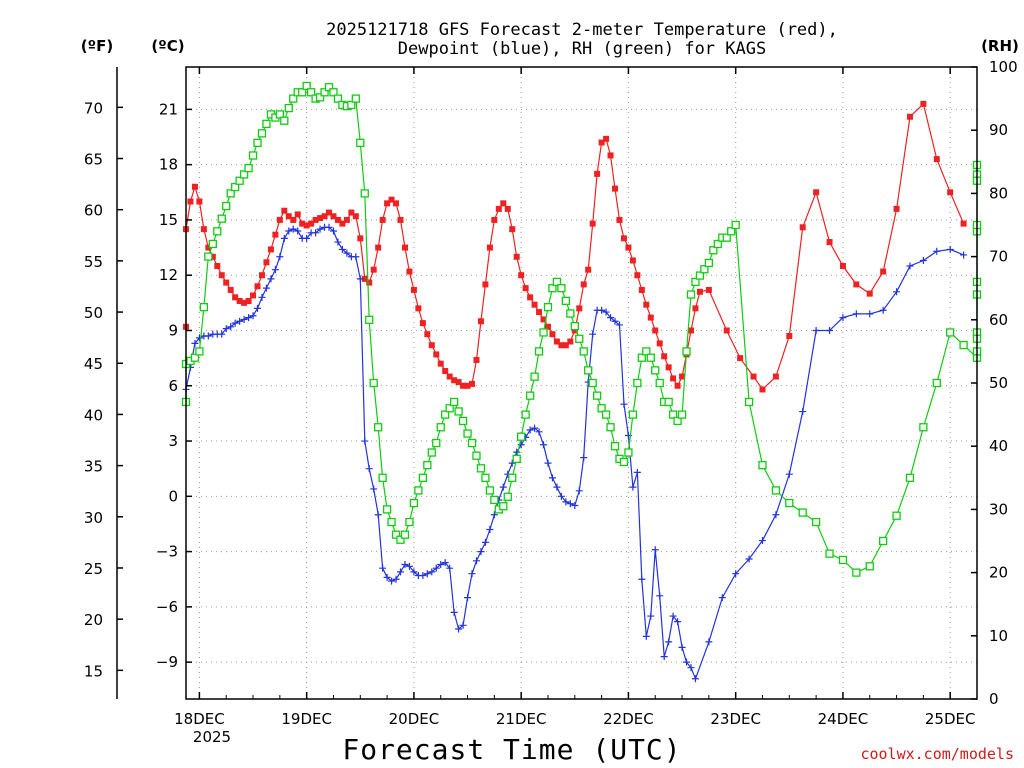 This screenshot has width=1024, height=768. What do you see at coordinates (173, 496) in the screenshot?
I see `celsius-tick-label: 0` at bounding box center [173, 496].